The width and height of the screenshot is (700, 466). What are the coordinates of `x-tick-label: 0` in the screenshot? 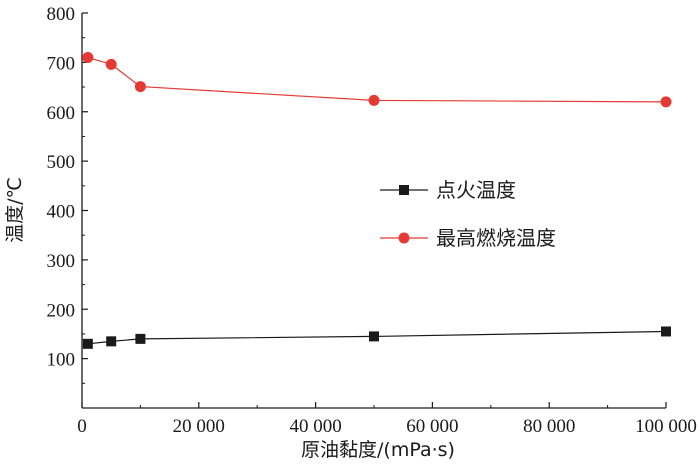 It's located at (82, 426).